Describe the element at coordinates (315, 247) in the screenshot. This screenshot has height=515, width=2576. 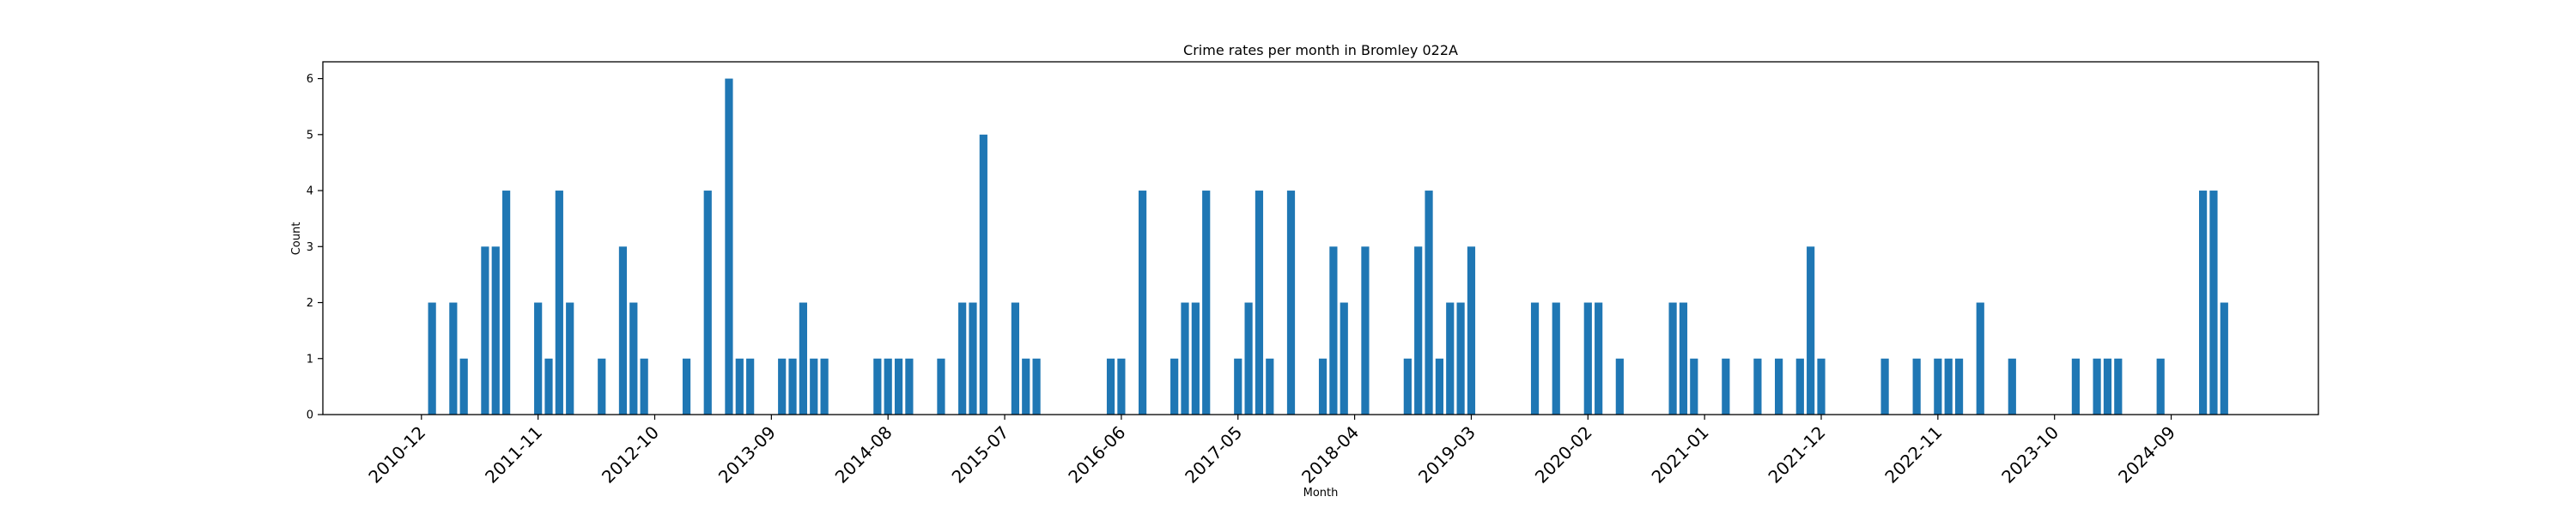
I see `y-axis: 0 1 2 3 4 5 6` at that location.